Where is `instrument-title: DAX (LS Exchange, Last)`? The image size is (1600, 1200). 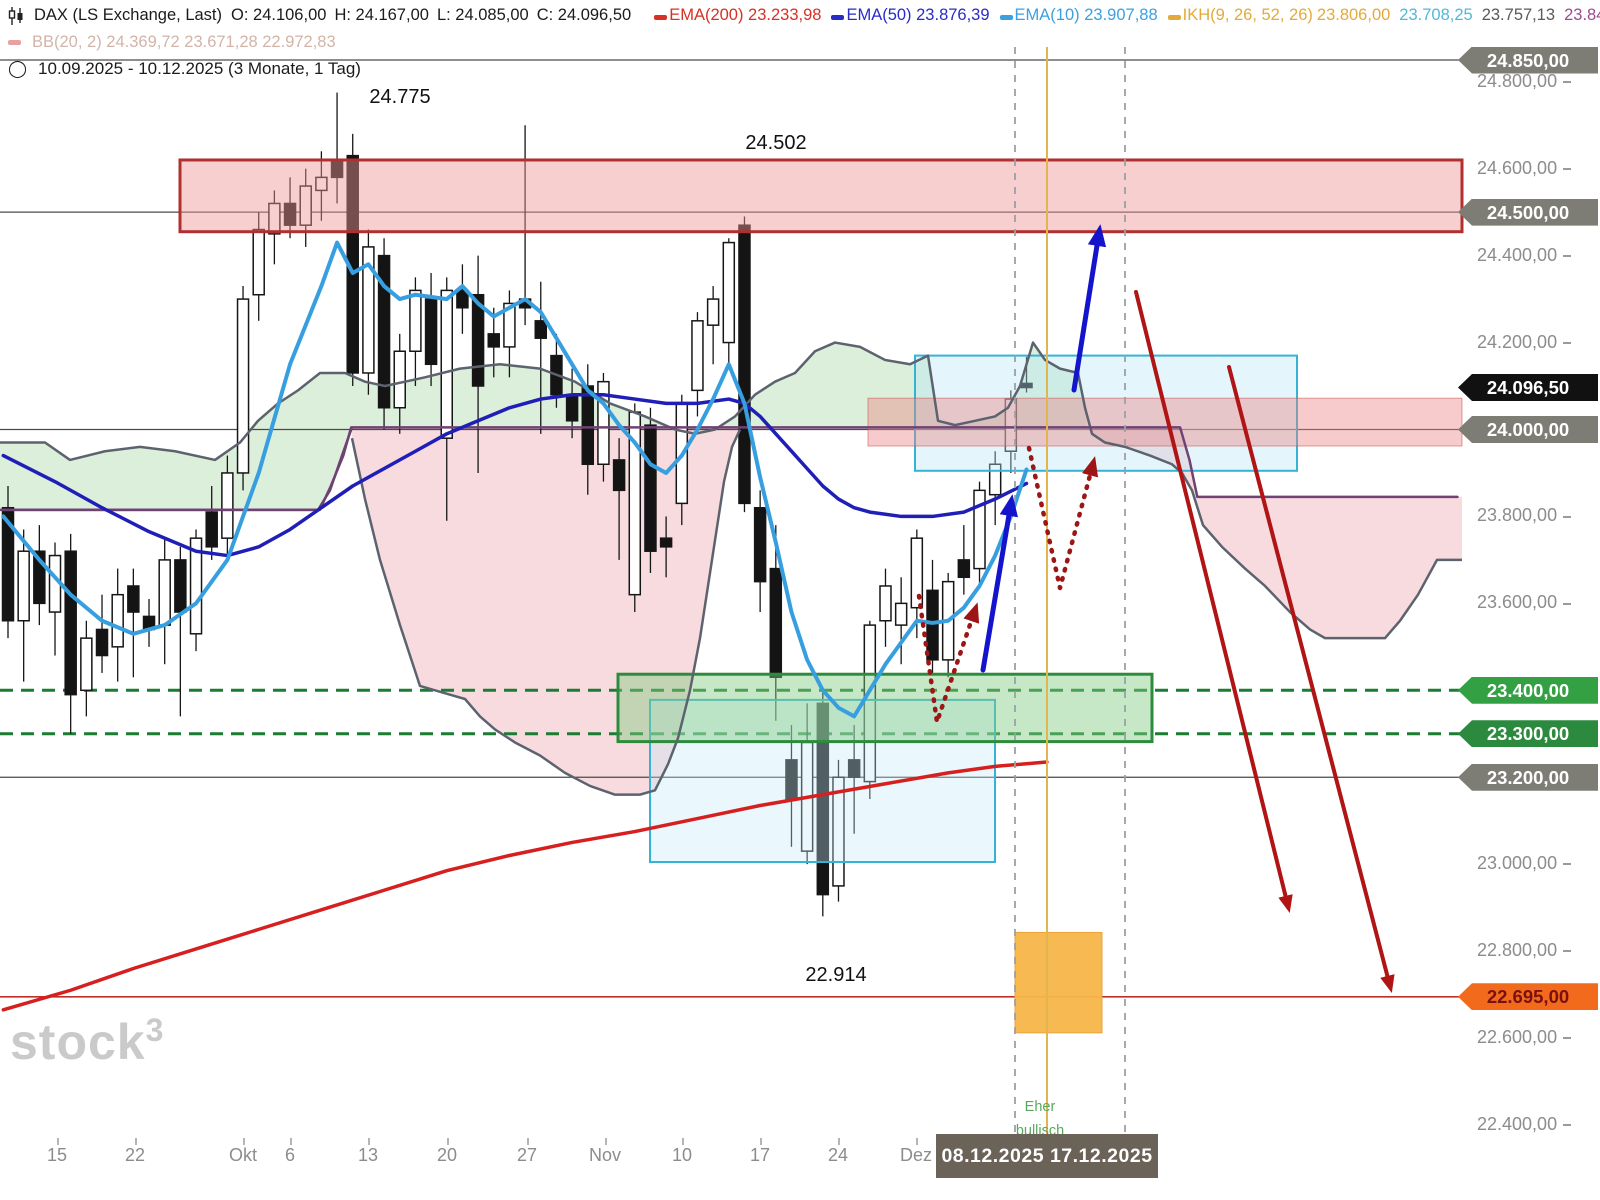
instrument-title: DAX (LS Exchange, Last) is located at coordinates (128, 15).